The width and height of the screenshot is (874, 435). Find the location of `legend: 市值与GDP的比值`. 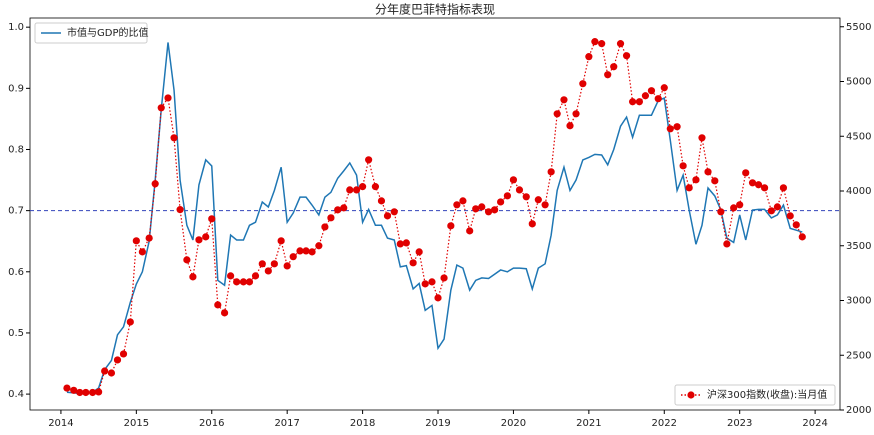

legend: 市值与GDP的比值 is located at coordinates (91, 33).